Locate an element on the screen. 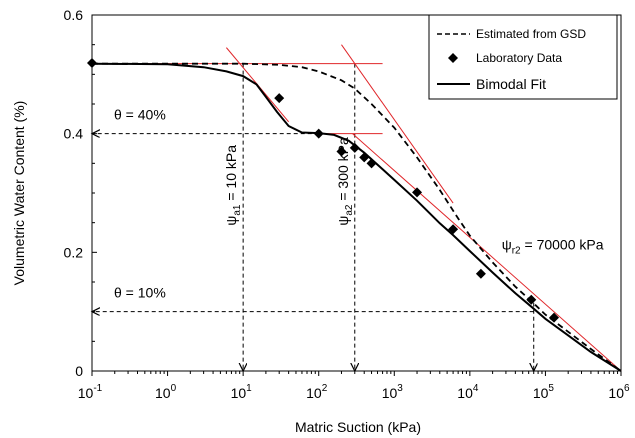 The image size is (635, 438). x-tick-label: 10¹ is located at coordinates (242, 392).